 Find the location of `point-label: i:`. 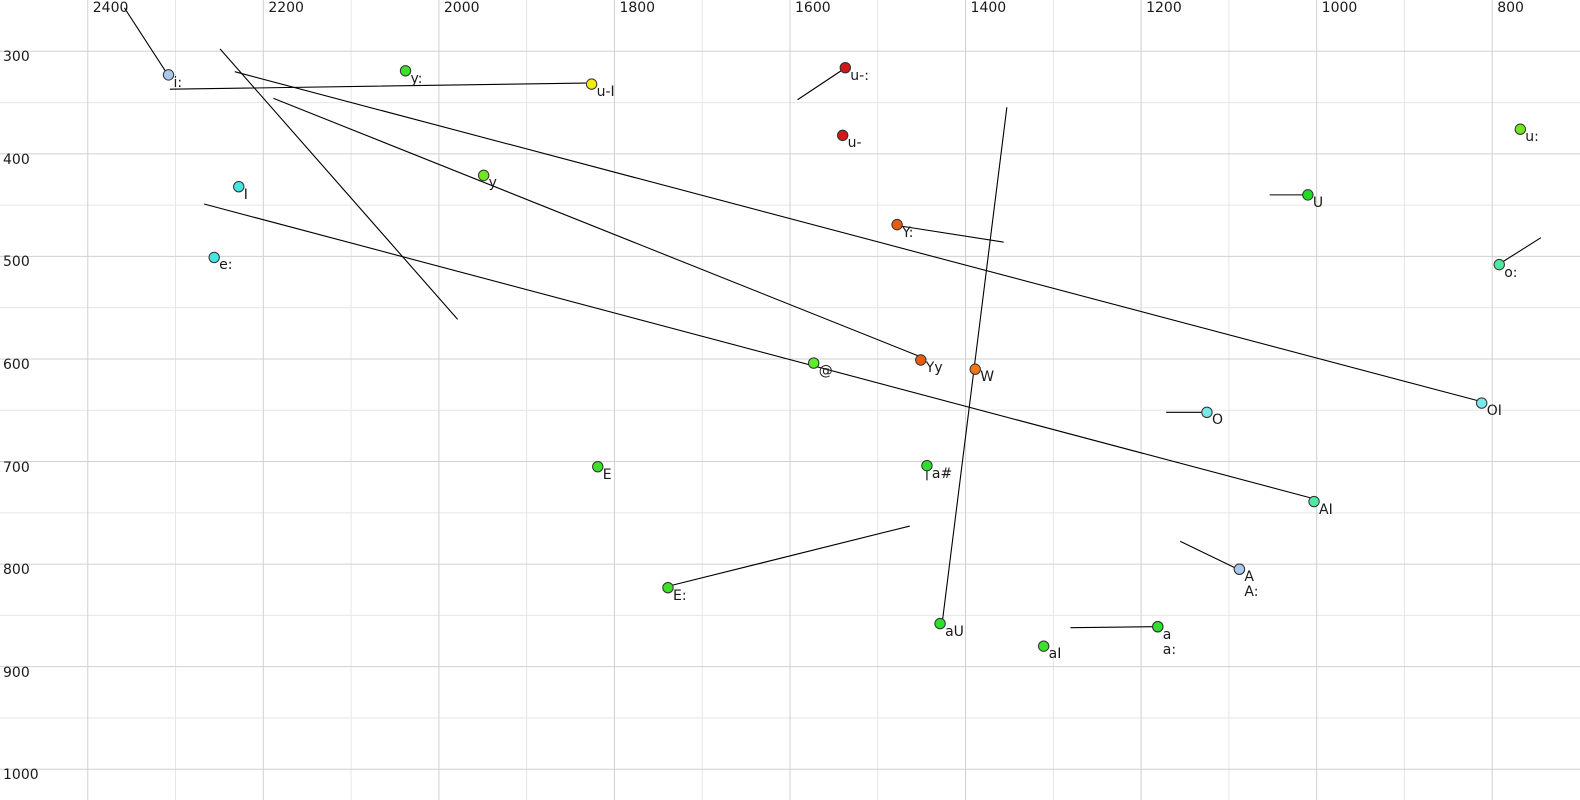

point-label: i: is located at coordinates (178, 82).